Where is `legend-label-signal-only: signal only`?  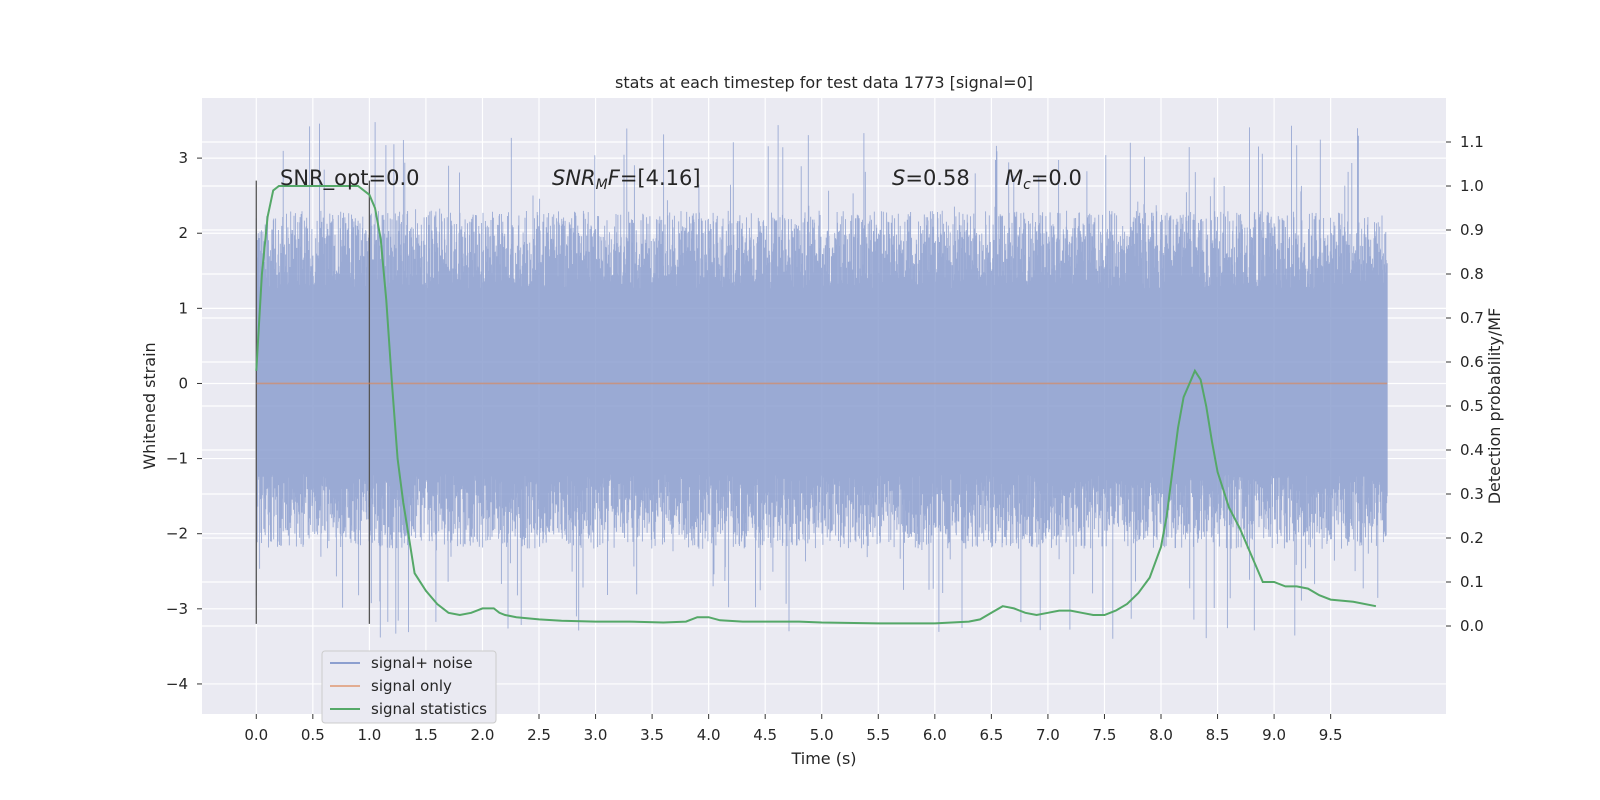
legend-label-signal-only: signal only is located at coordinates (411, 686).